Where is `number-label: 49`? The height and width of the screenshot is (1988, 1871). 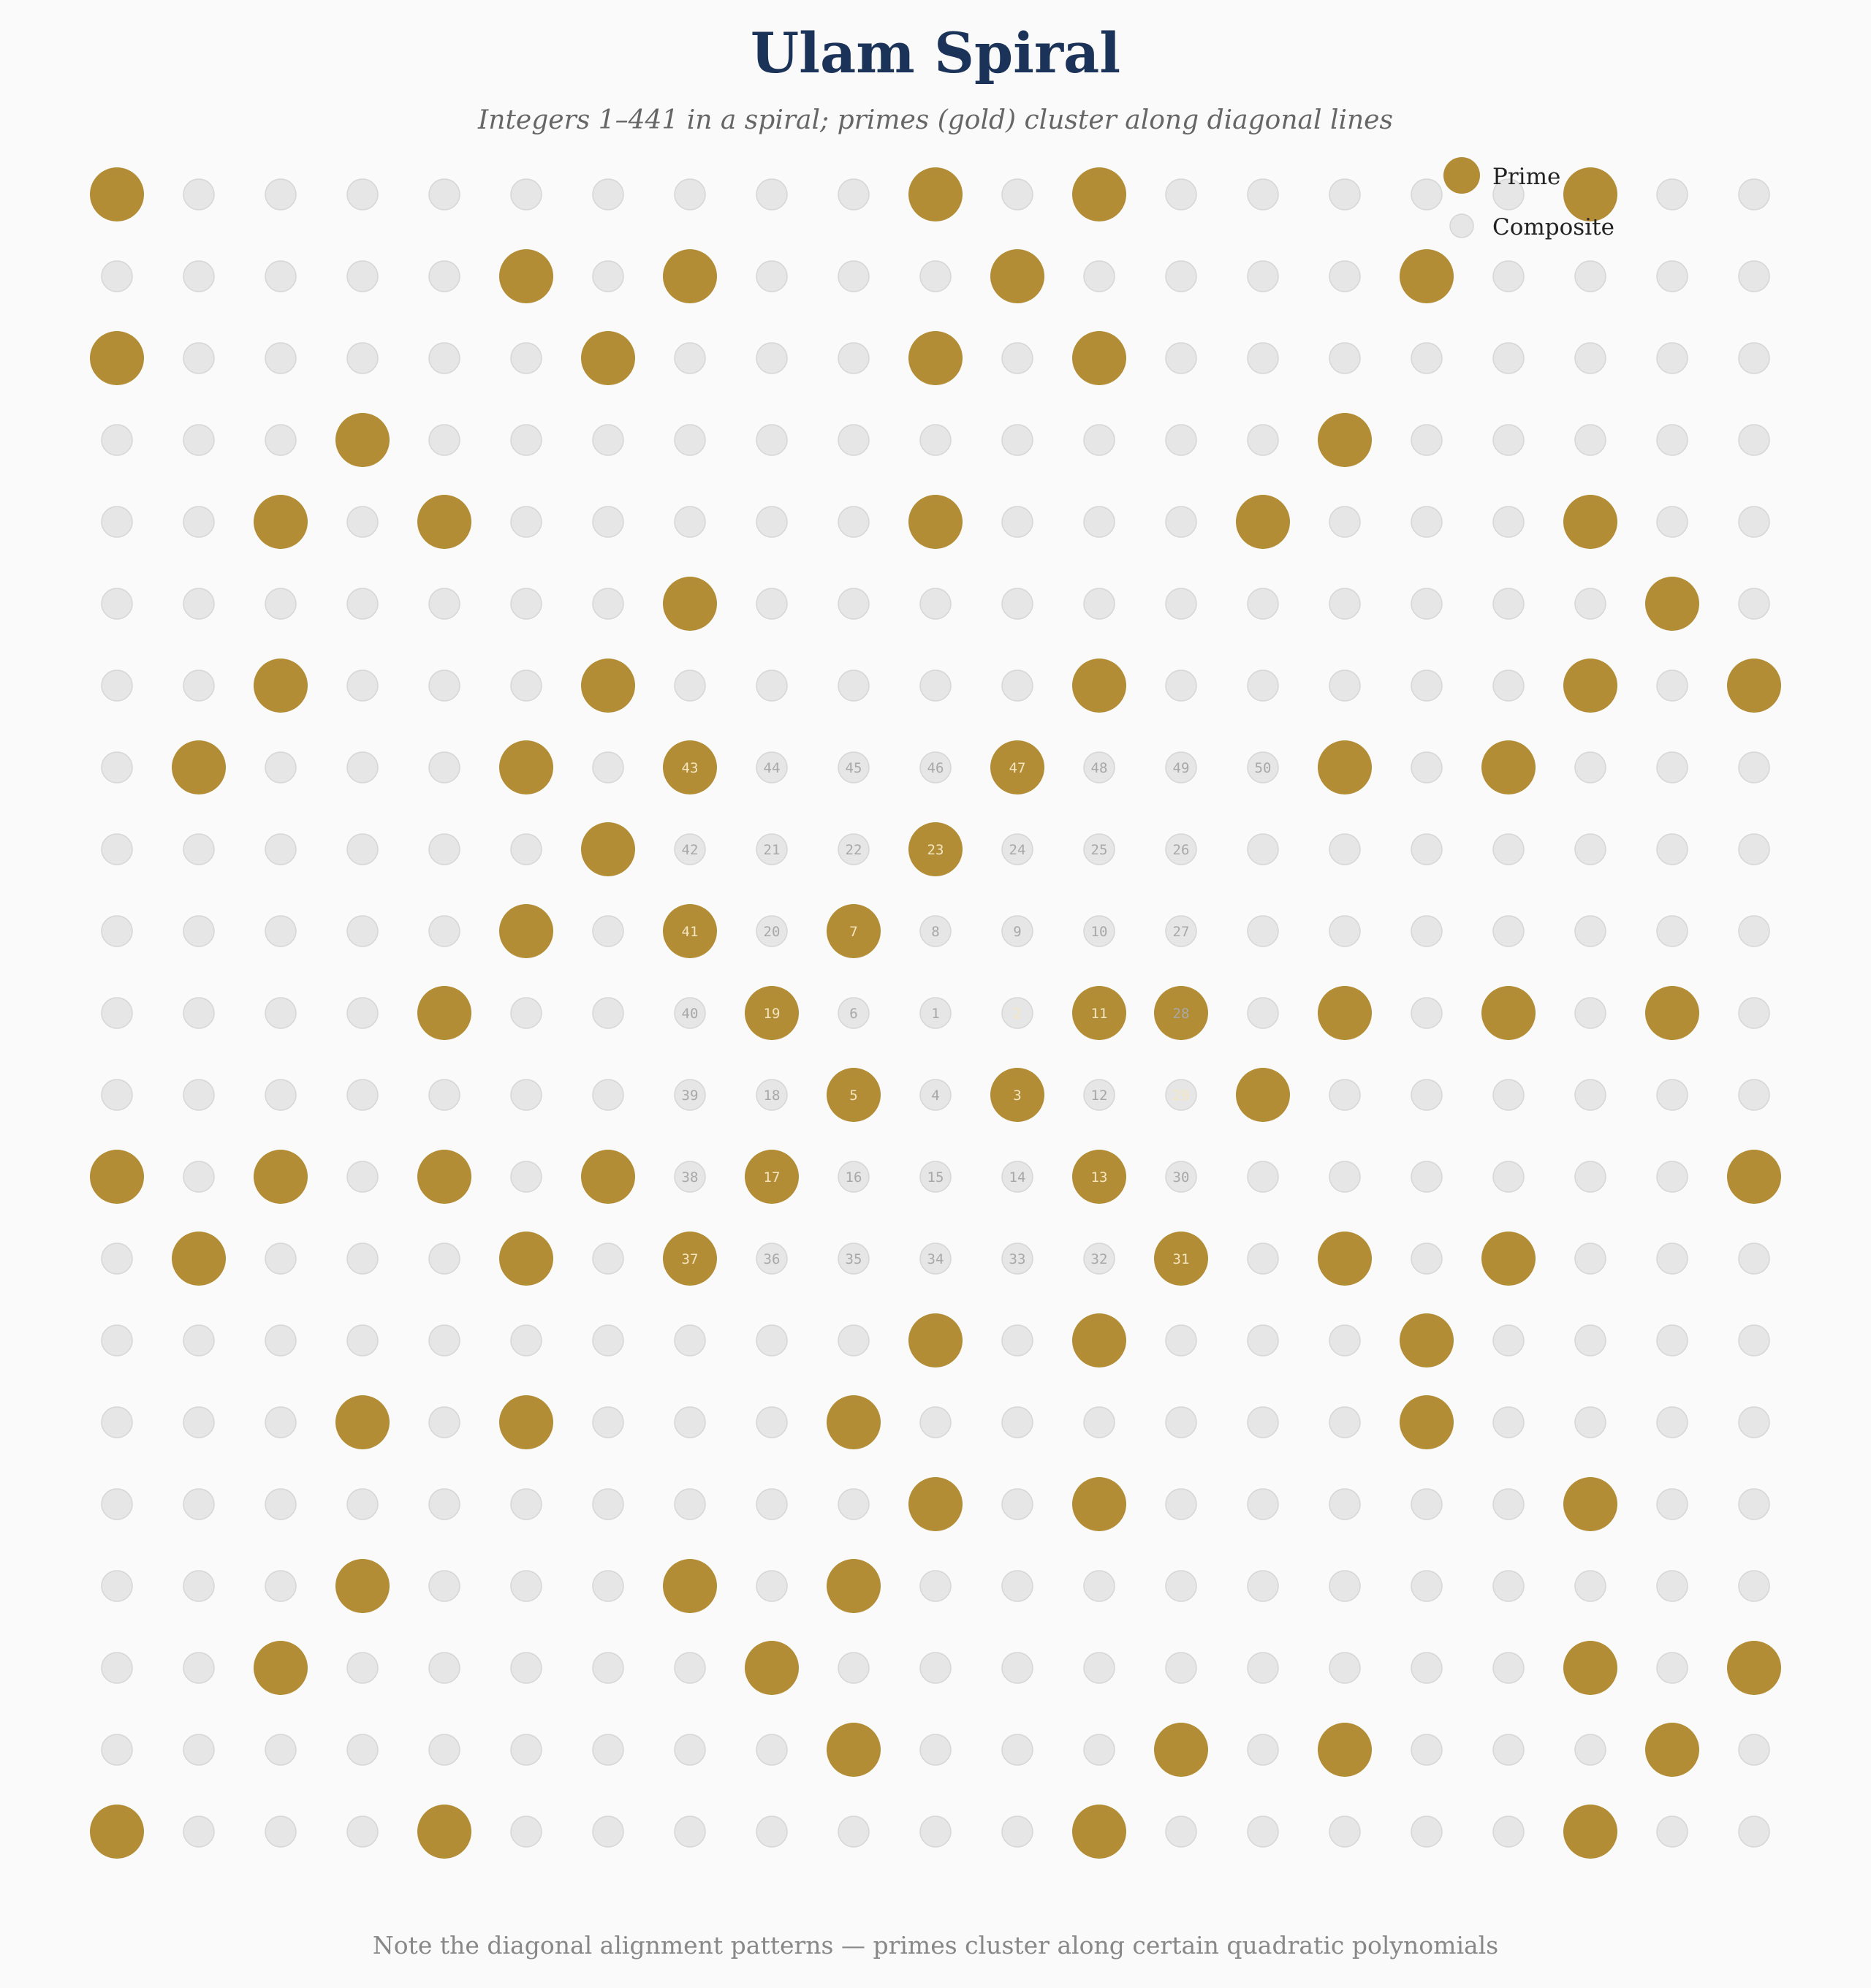
number-label: 49 is located at coordinates (1181, 768).